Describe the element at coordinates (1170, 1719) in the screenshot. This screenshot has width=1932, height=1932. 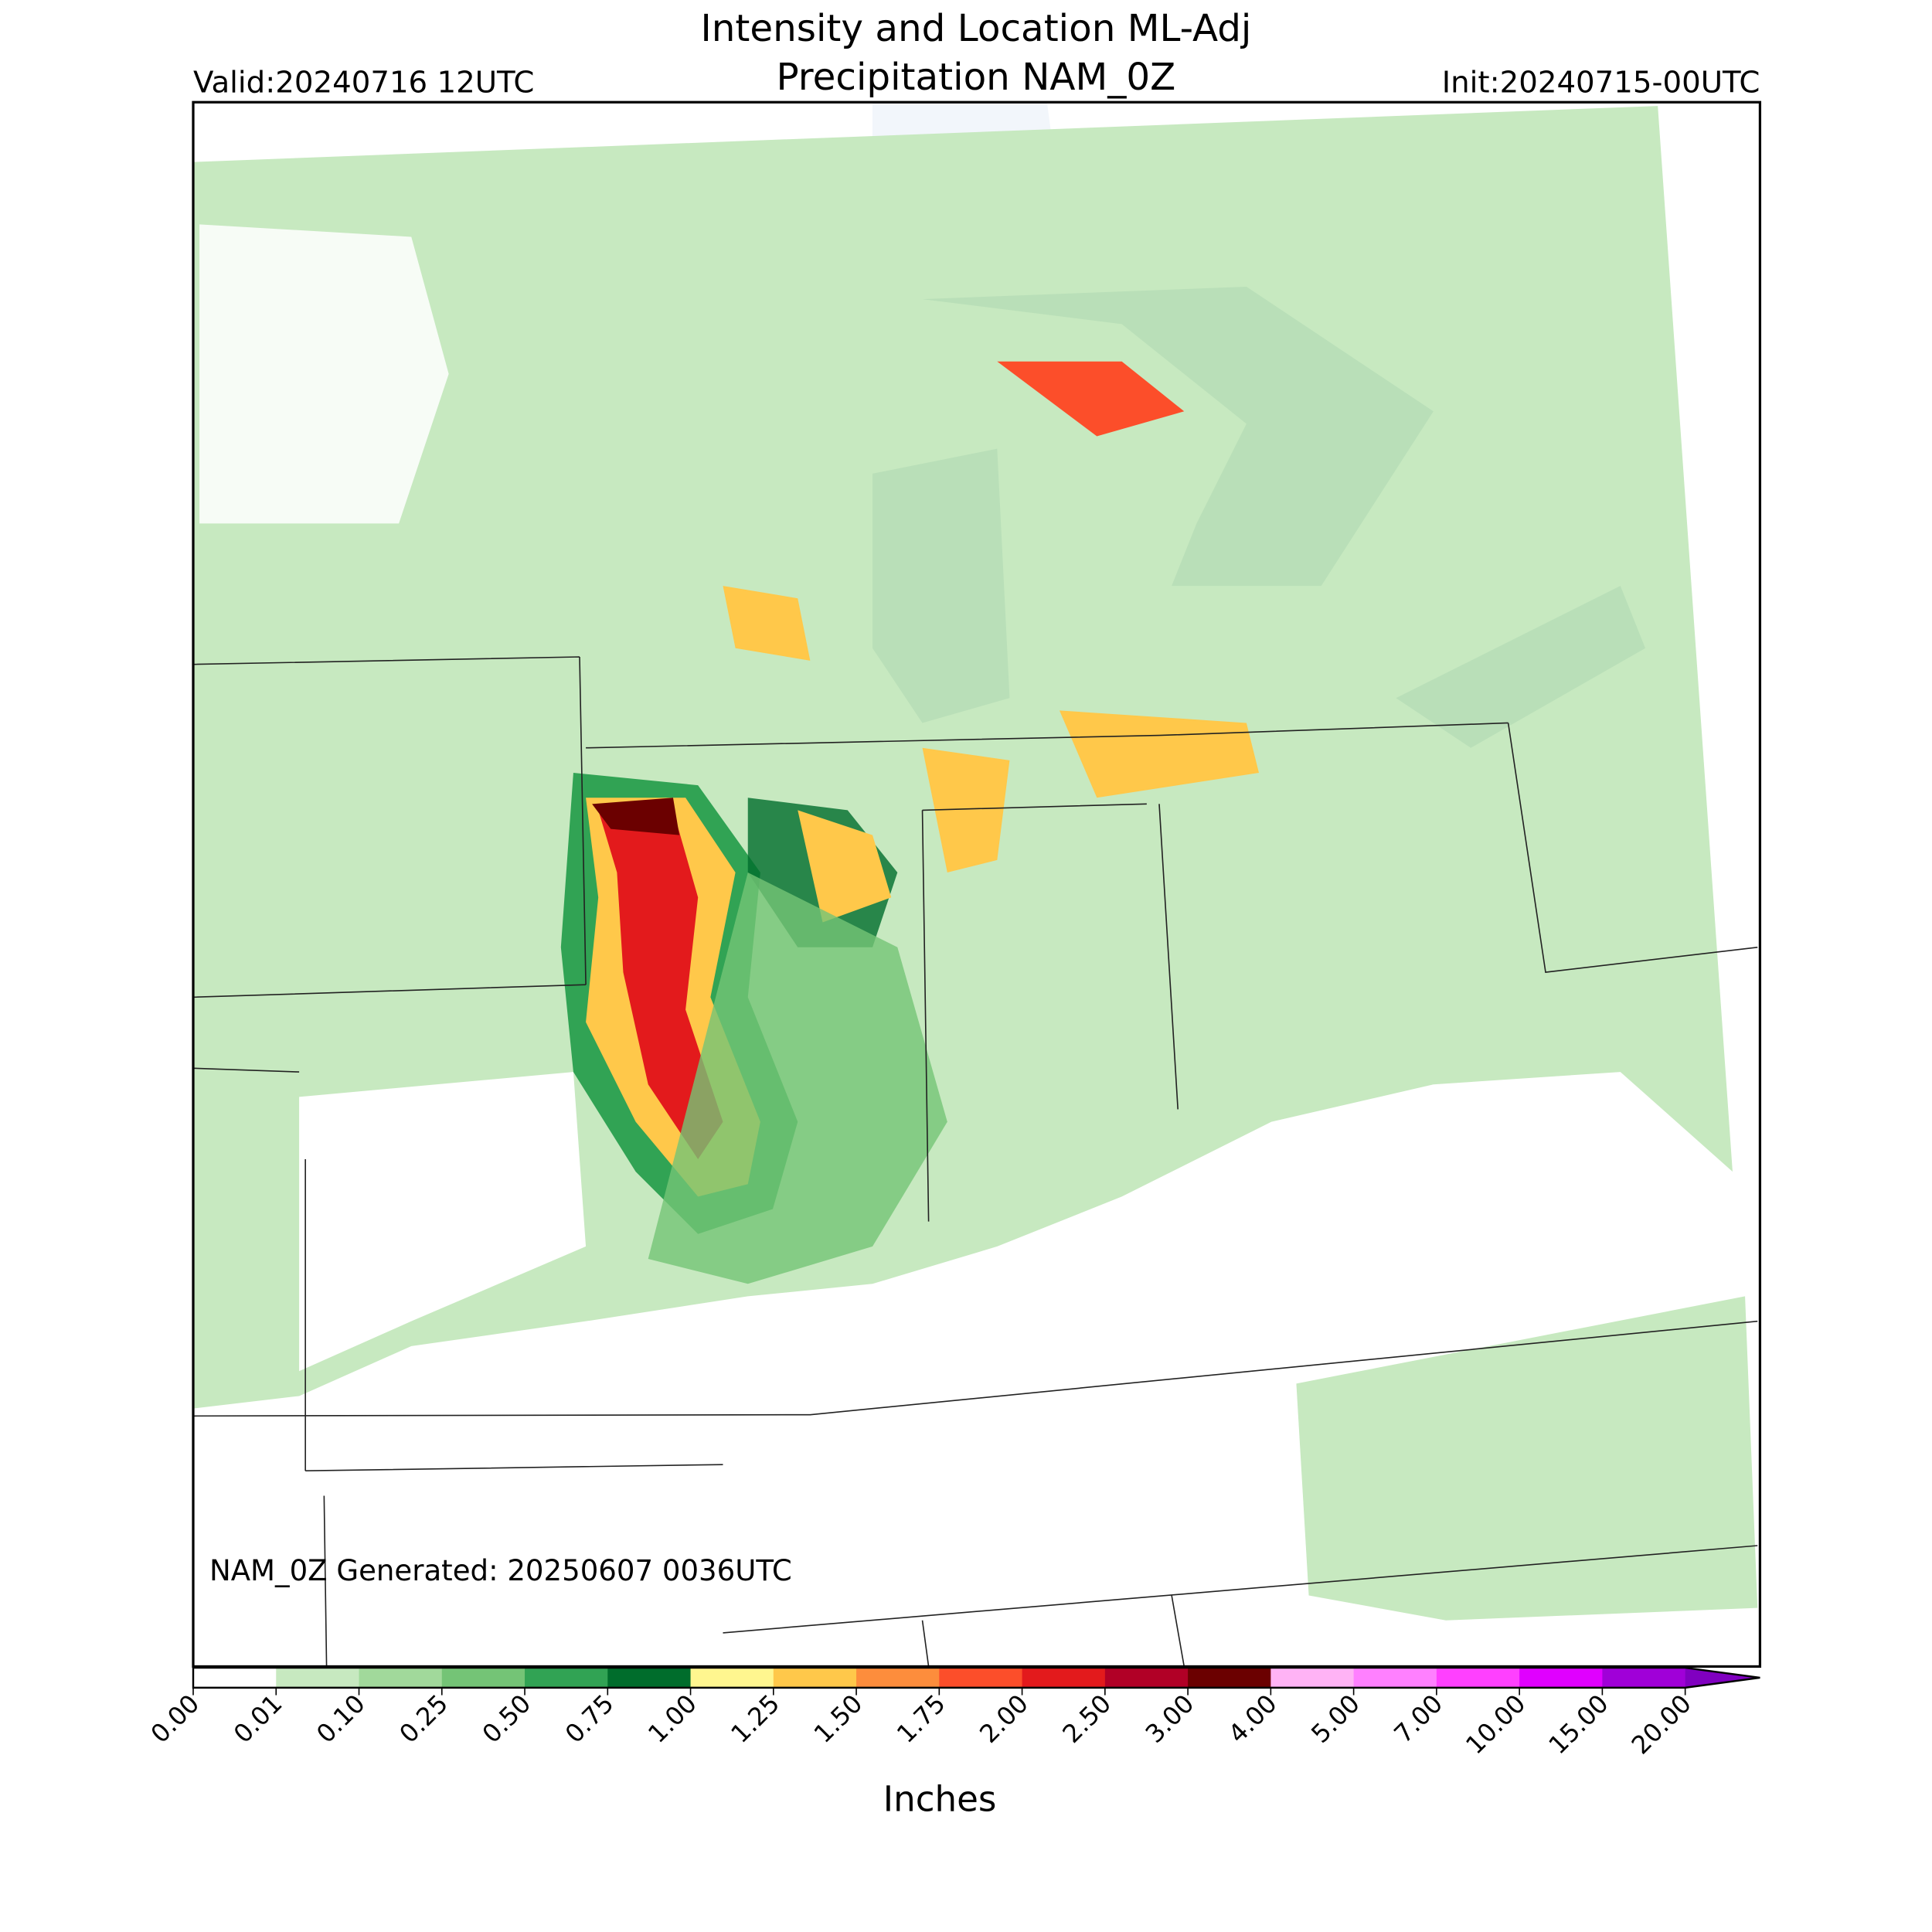
I see `colorbar-tick-label: 3.00` at that location.